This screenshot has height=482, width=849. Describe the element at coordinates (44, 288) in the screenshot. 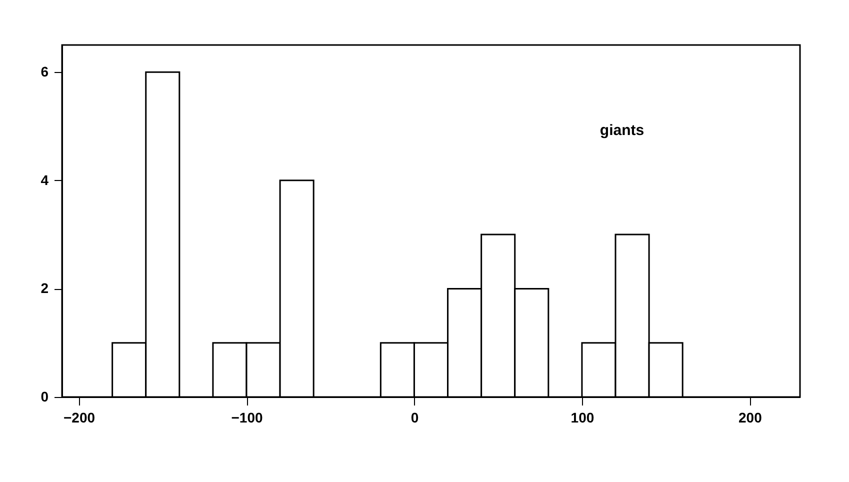

I see `y-tick-label: 2` at that location.